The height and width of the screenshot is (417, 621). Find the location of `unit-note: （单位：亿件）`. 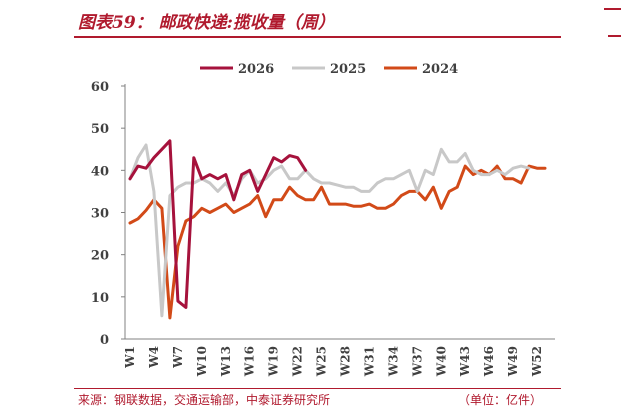

unit-note: （单位：亿件） is located at coordinates (500, 400).